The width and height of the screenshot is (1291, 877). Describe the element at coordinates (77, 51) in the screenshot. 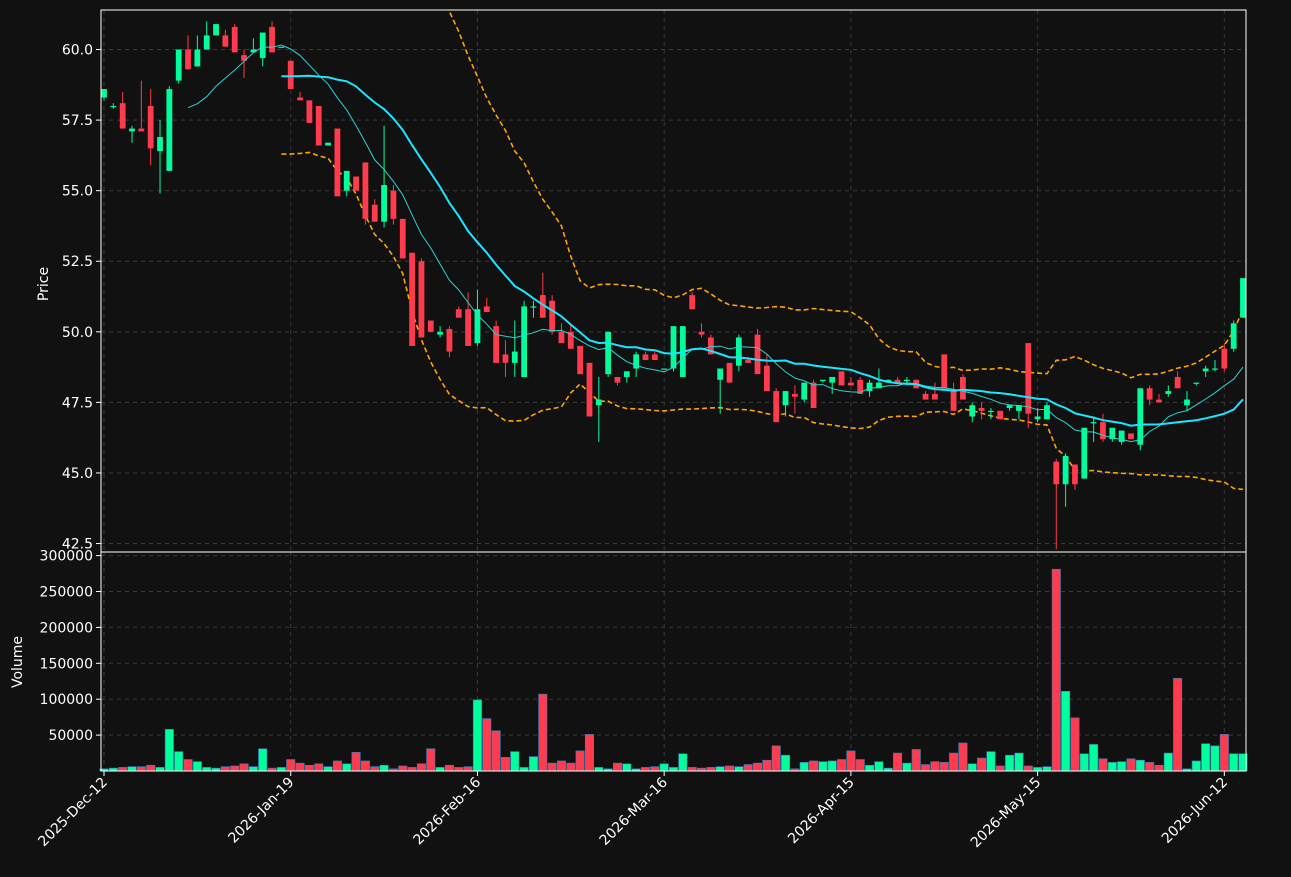

I see `price-tick-label: 60.0` at that location.